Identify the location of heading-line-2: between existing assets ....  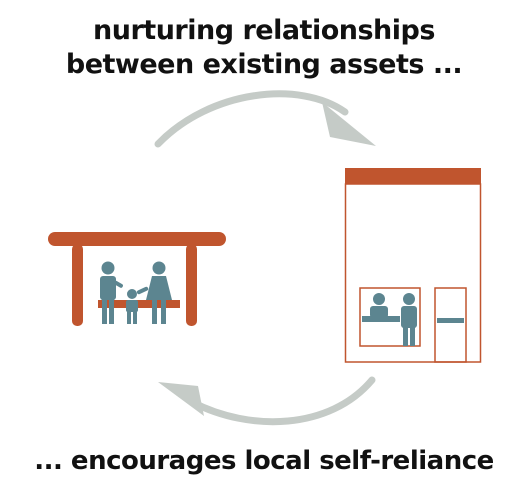
(264, 64).